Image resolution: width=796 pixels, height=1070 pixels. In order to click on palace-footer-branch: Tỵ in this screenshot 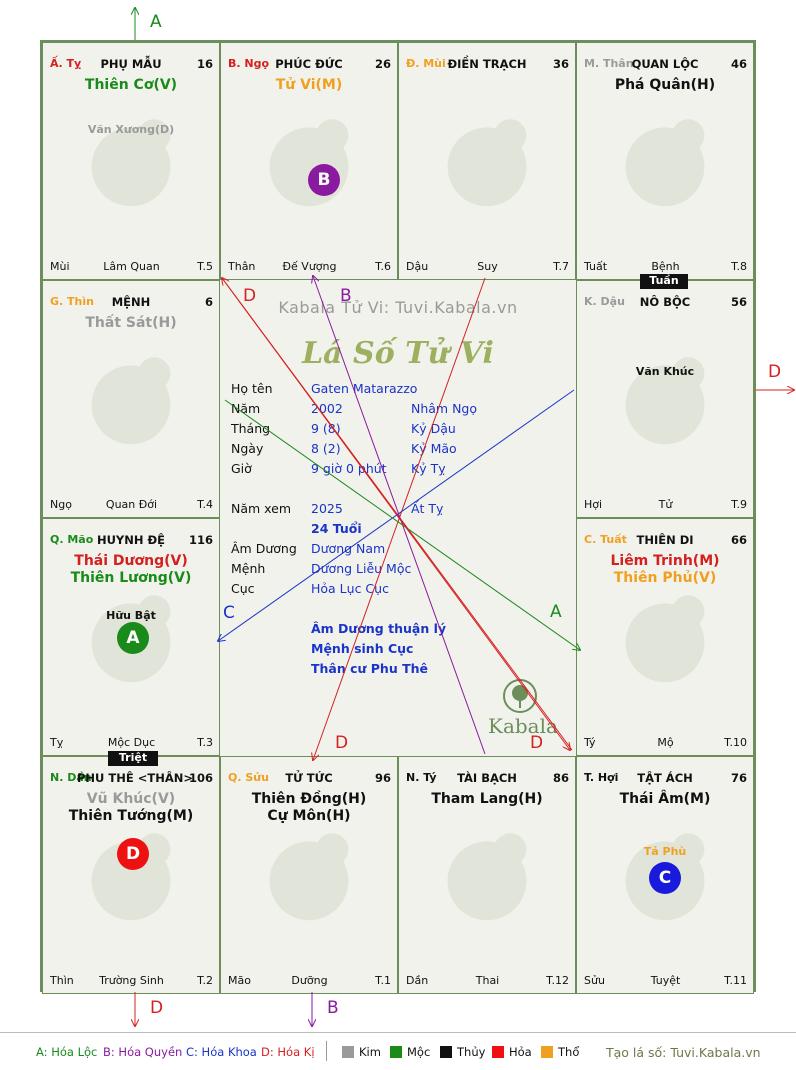, I will do `click(57, 742)`.